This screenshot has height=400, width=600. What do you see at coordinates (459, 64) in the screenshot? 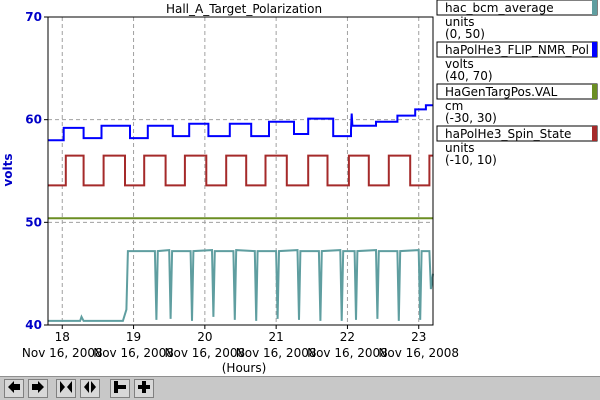
I see `legend-units: volts` at bounding box center [459, 64].